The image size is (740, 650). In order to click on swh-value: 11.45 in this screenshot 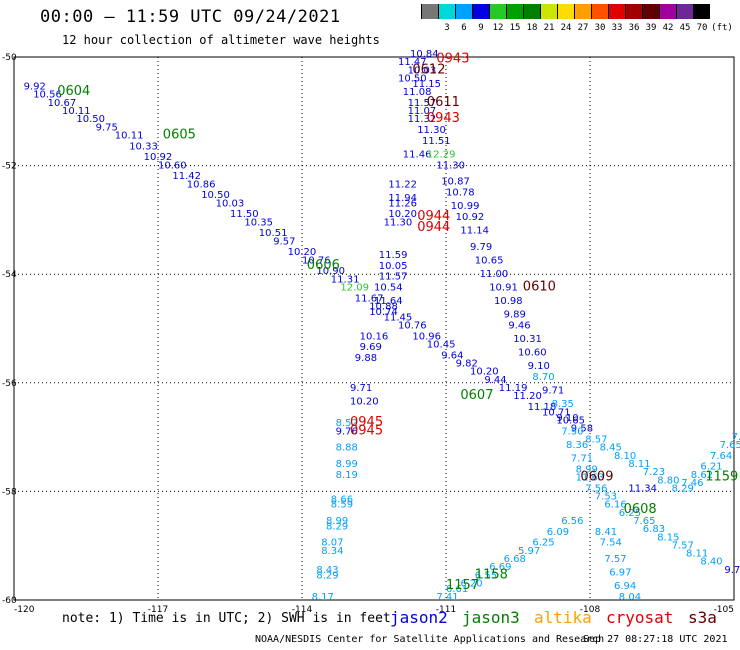, I will do `click(398, 317)`.